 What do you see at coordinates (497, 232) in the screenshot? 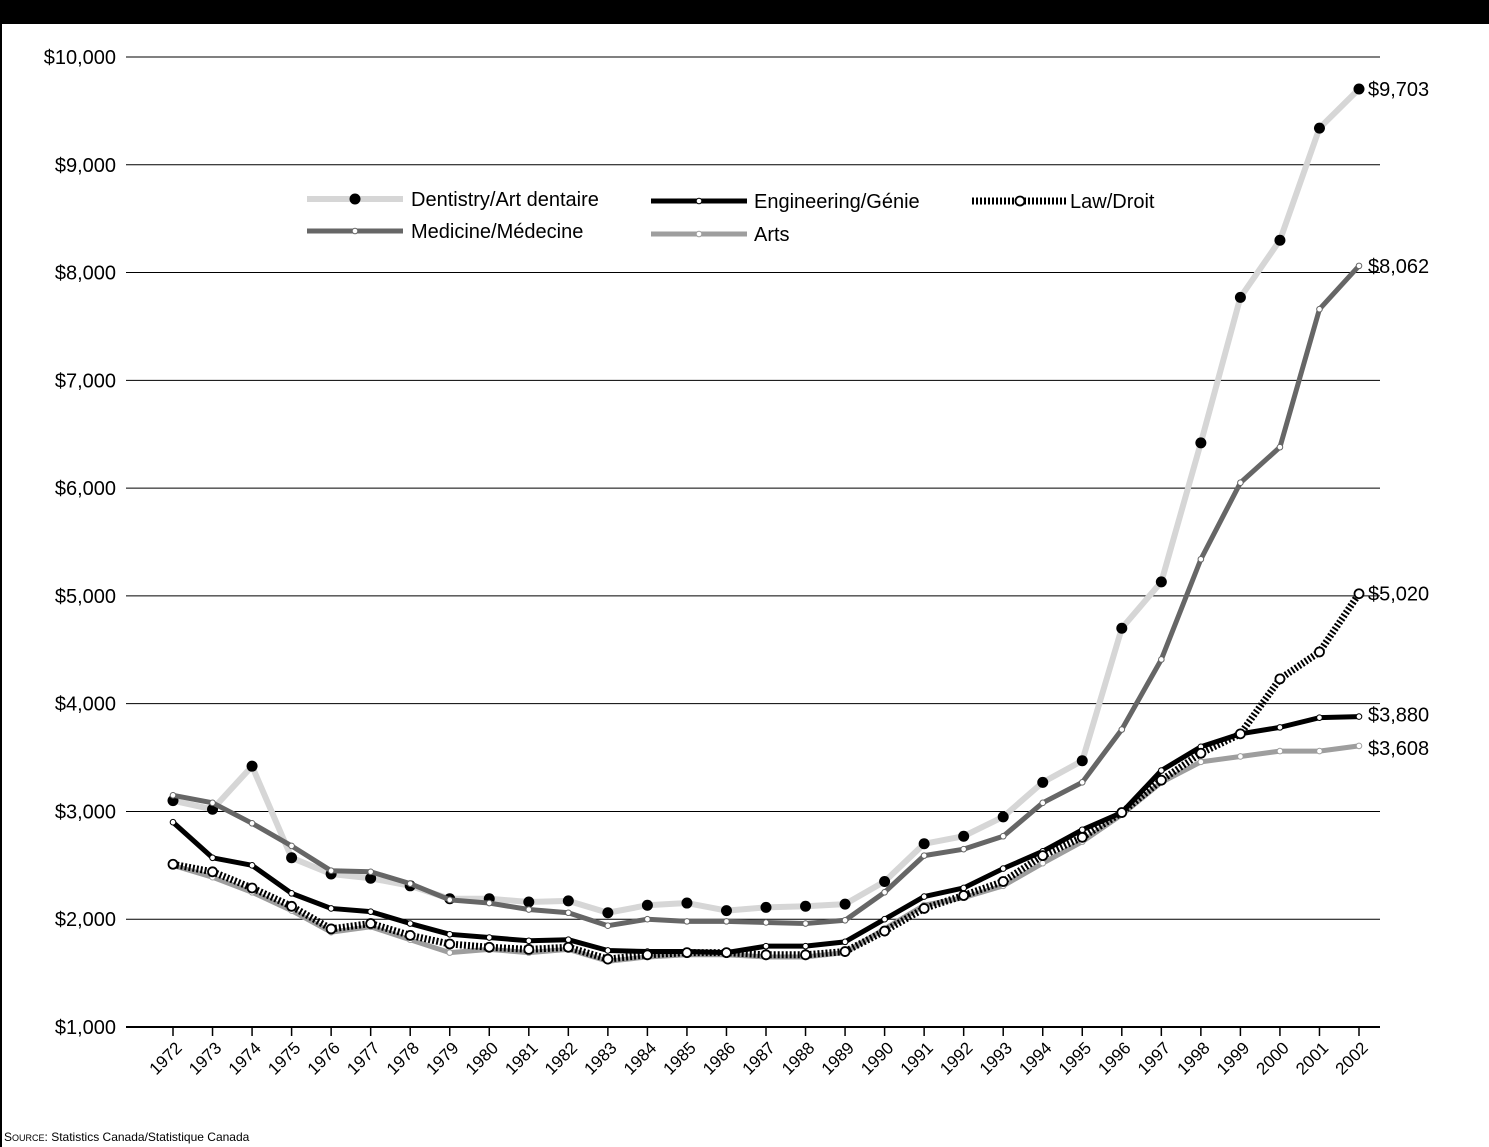
I see `legend-label: Medicine/Médecine` at bounding box center [497, 232].